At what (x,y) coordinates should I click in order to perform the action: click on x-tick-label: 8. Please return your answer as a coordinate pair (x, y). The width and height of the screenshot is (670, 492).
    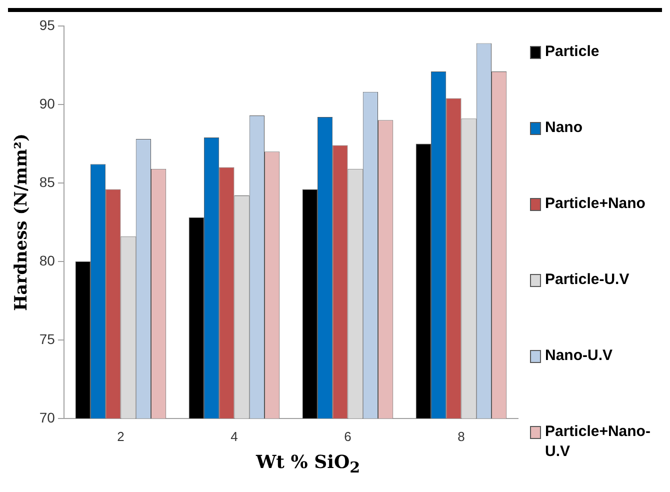
    Looking at the image, I should click on (461, 436).